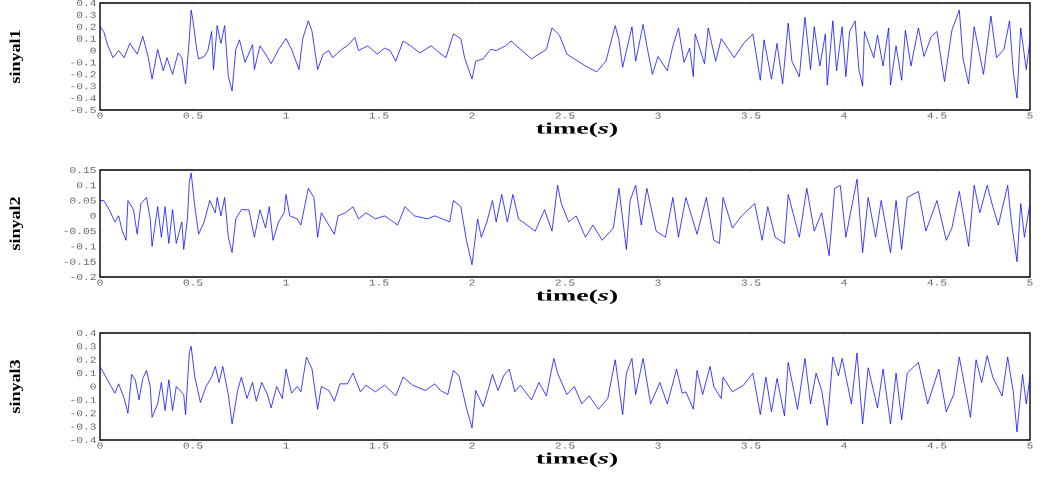  I want to click on y-axis-title: sinyal1, so click(16, 56).